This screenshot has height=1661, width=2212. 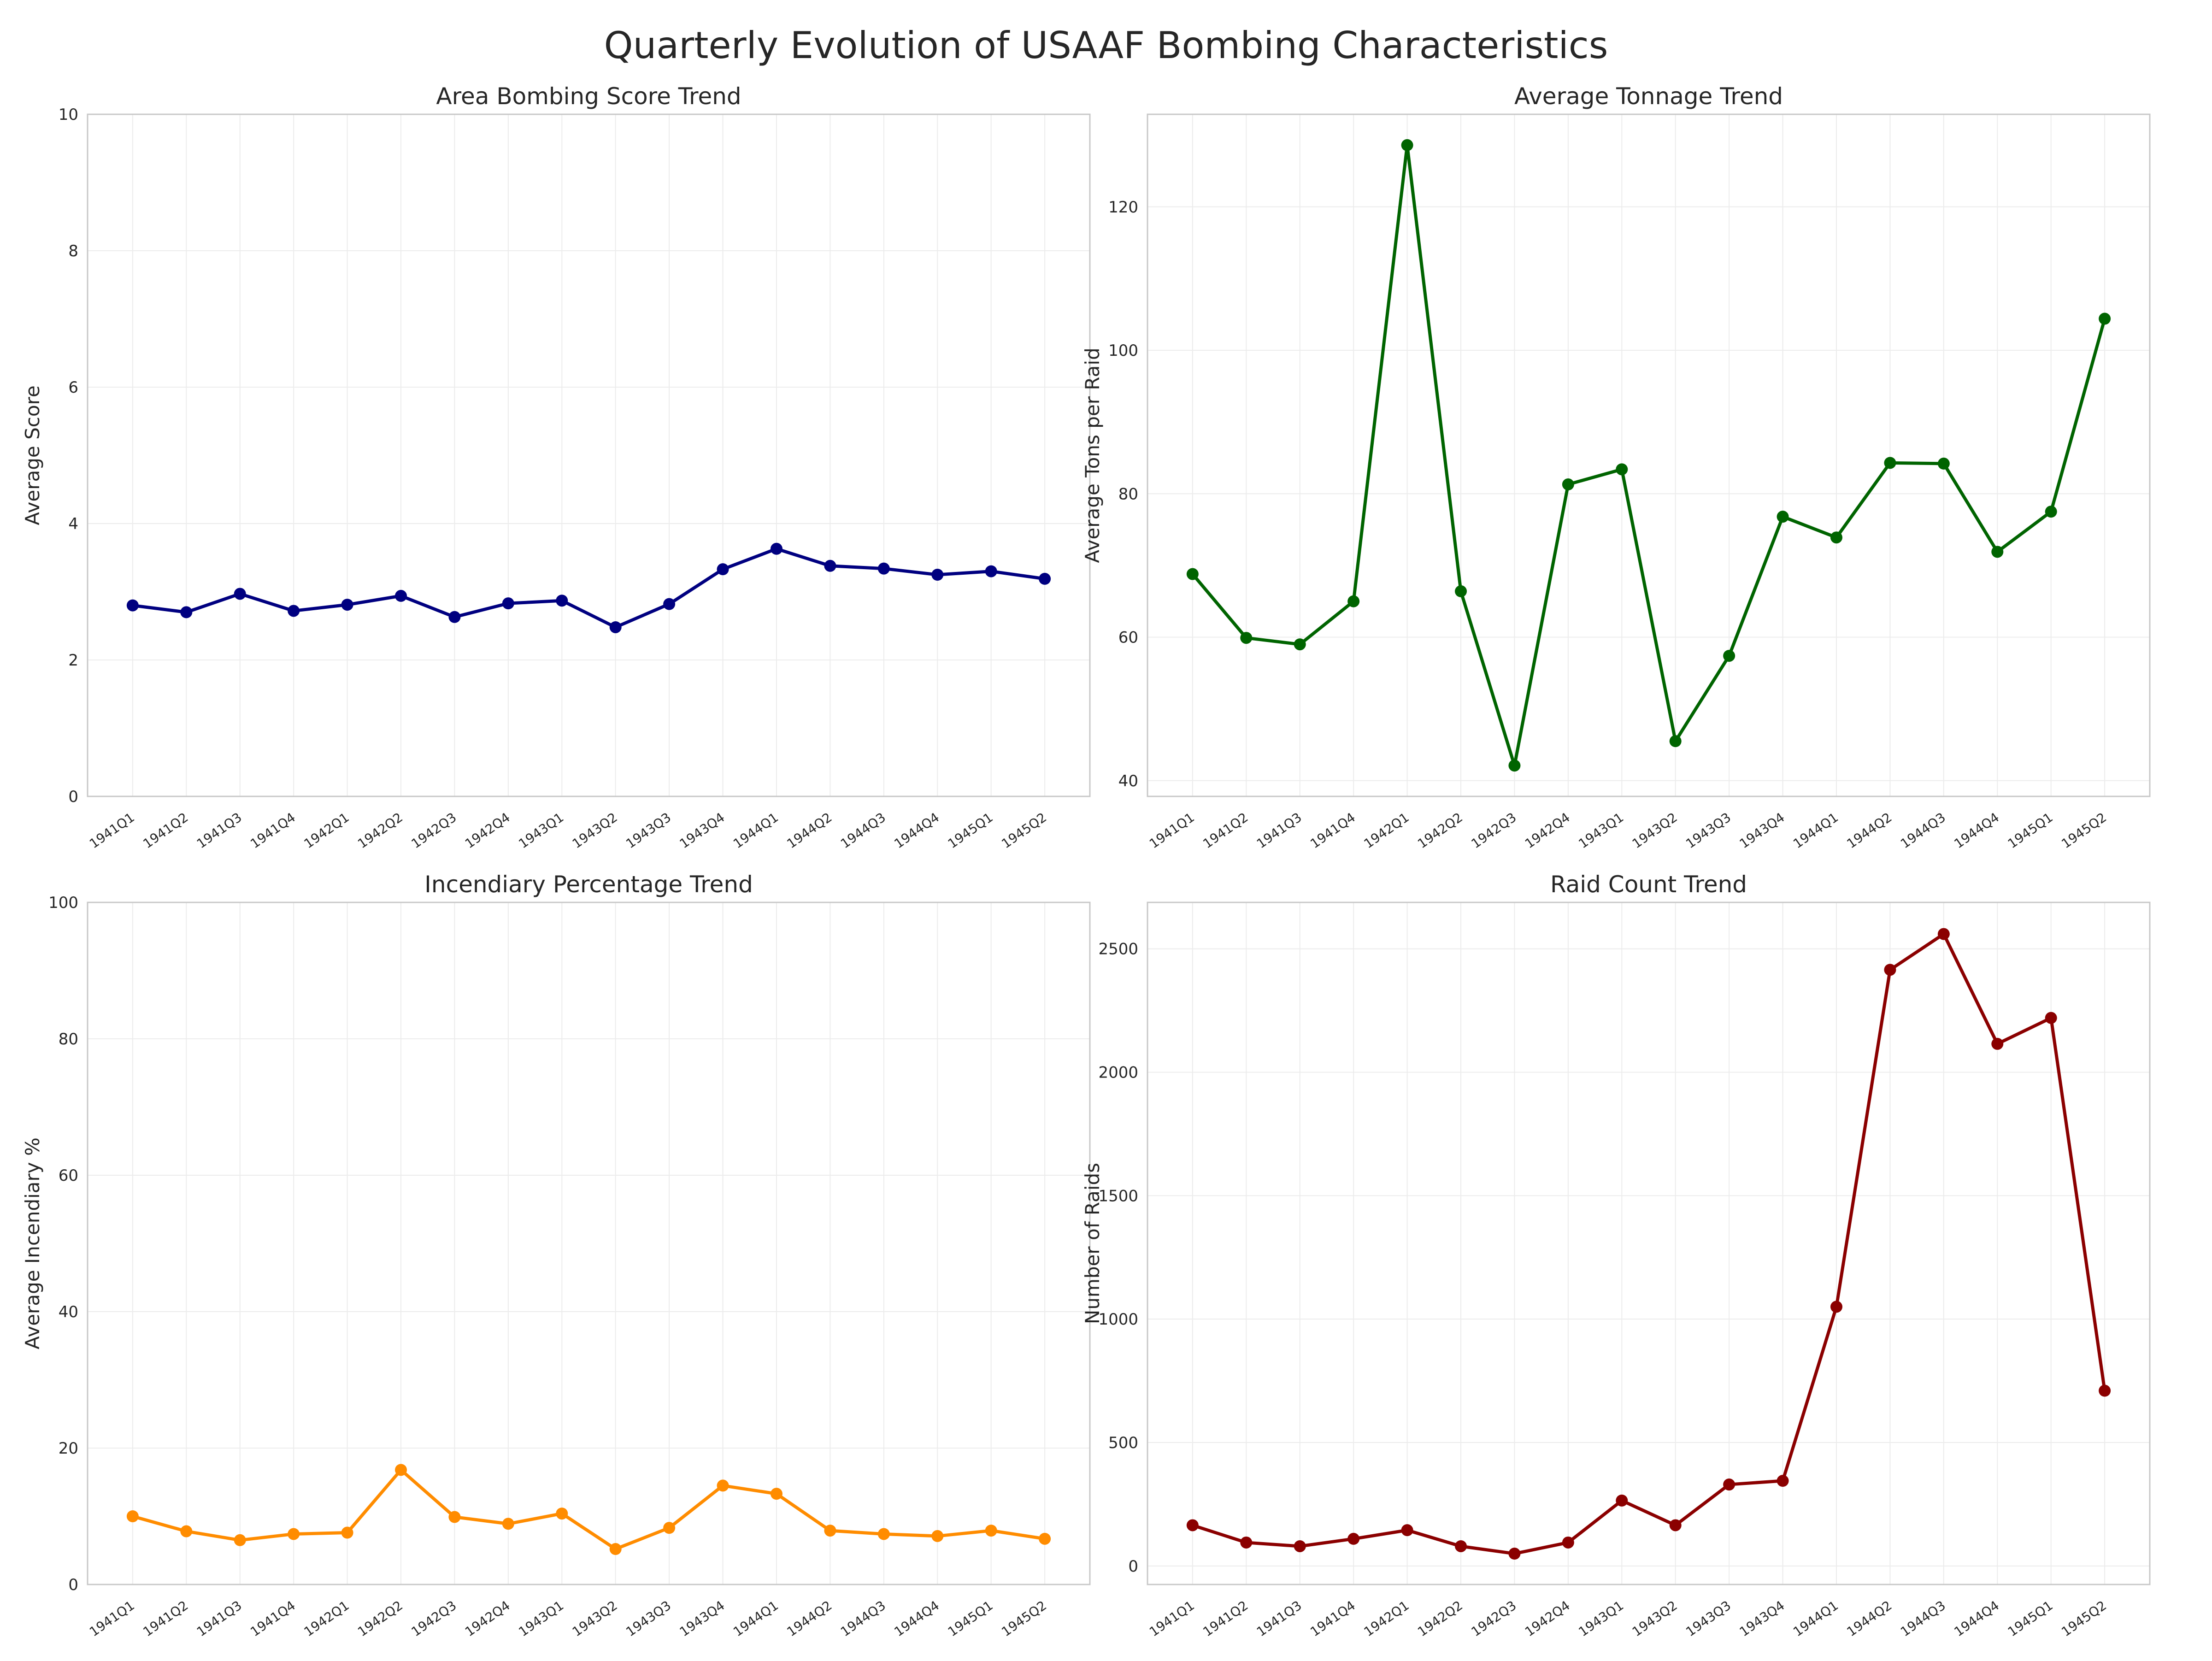 What do you see at coordinates (1493, 831) in the screenshot?
I see `chart-2-xtick-label: 1942Q3` at bounding box center [1493, 831].